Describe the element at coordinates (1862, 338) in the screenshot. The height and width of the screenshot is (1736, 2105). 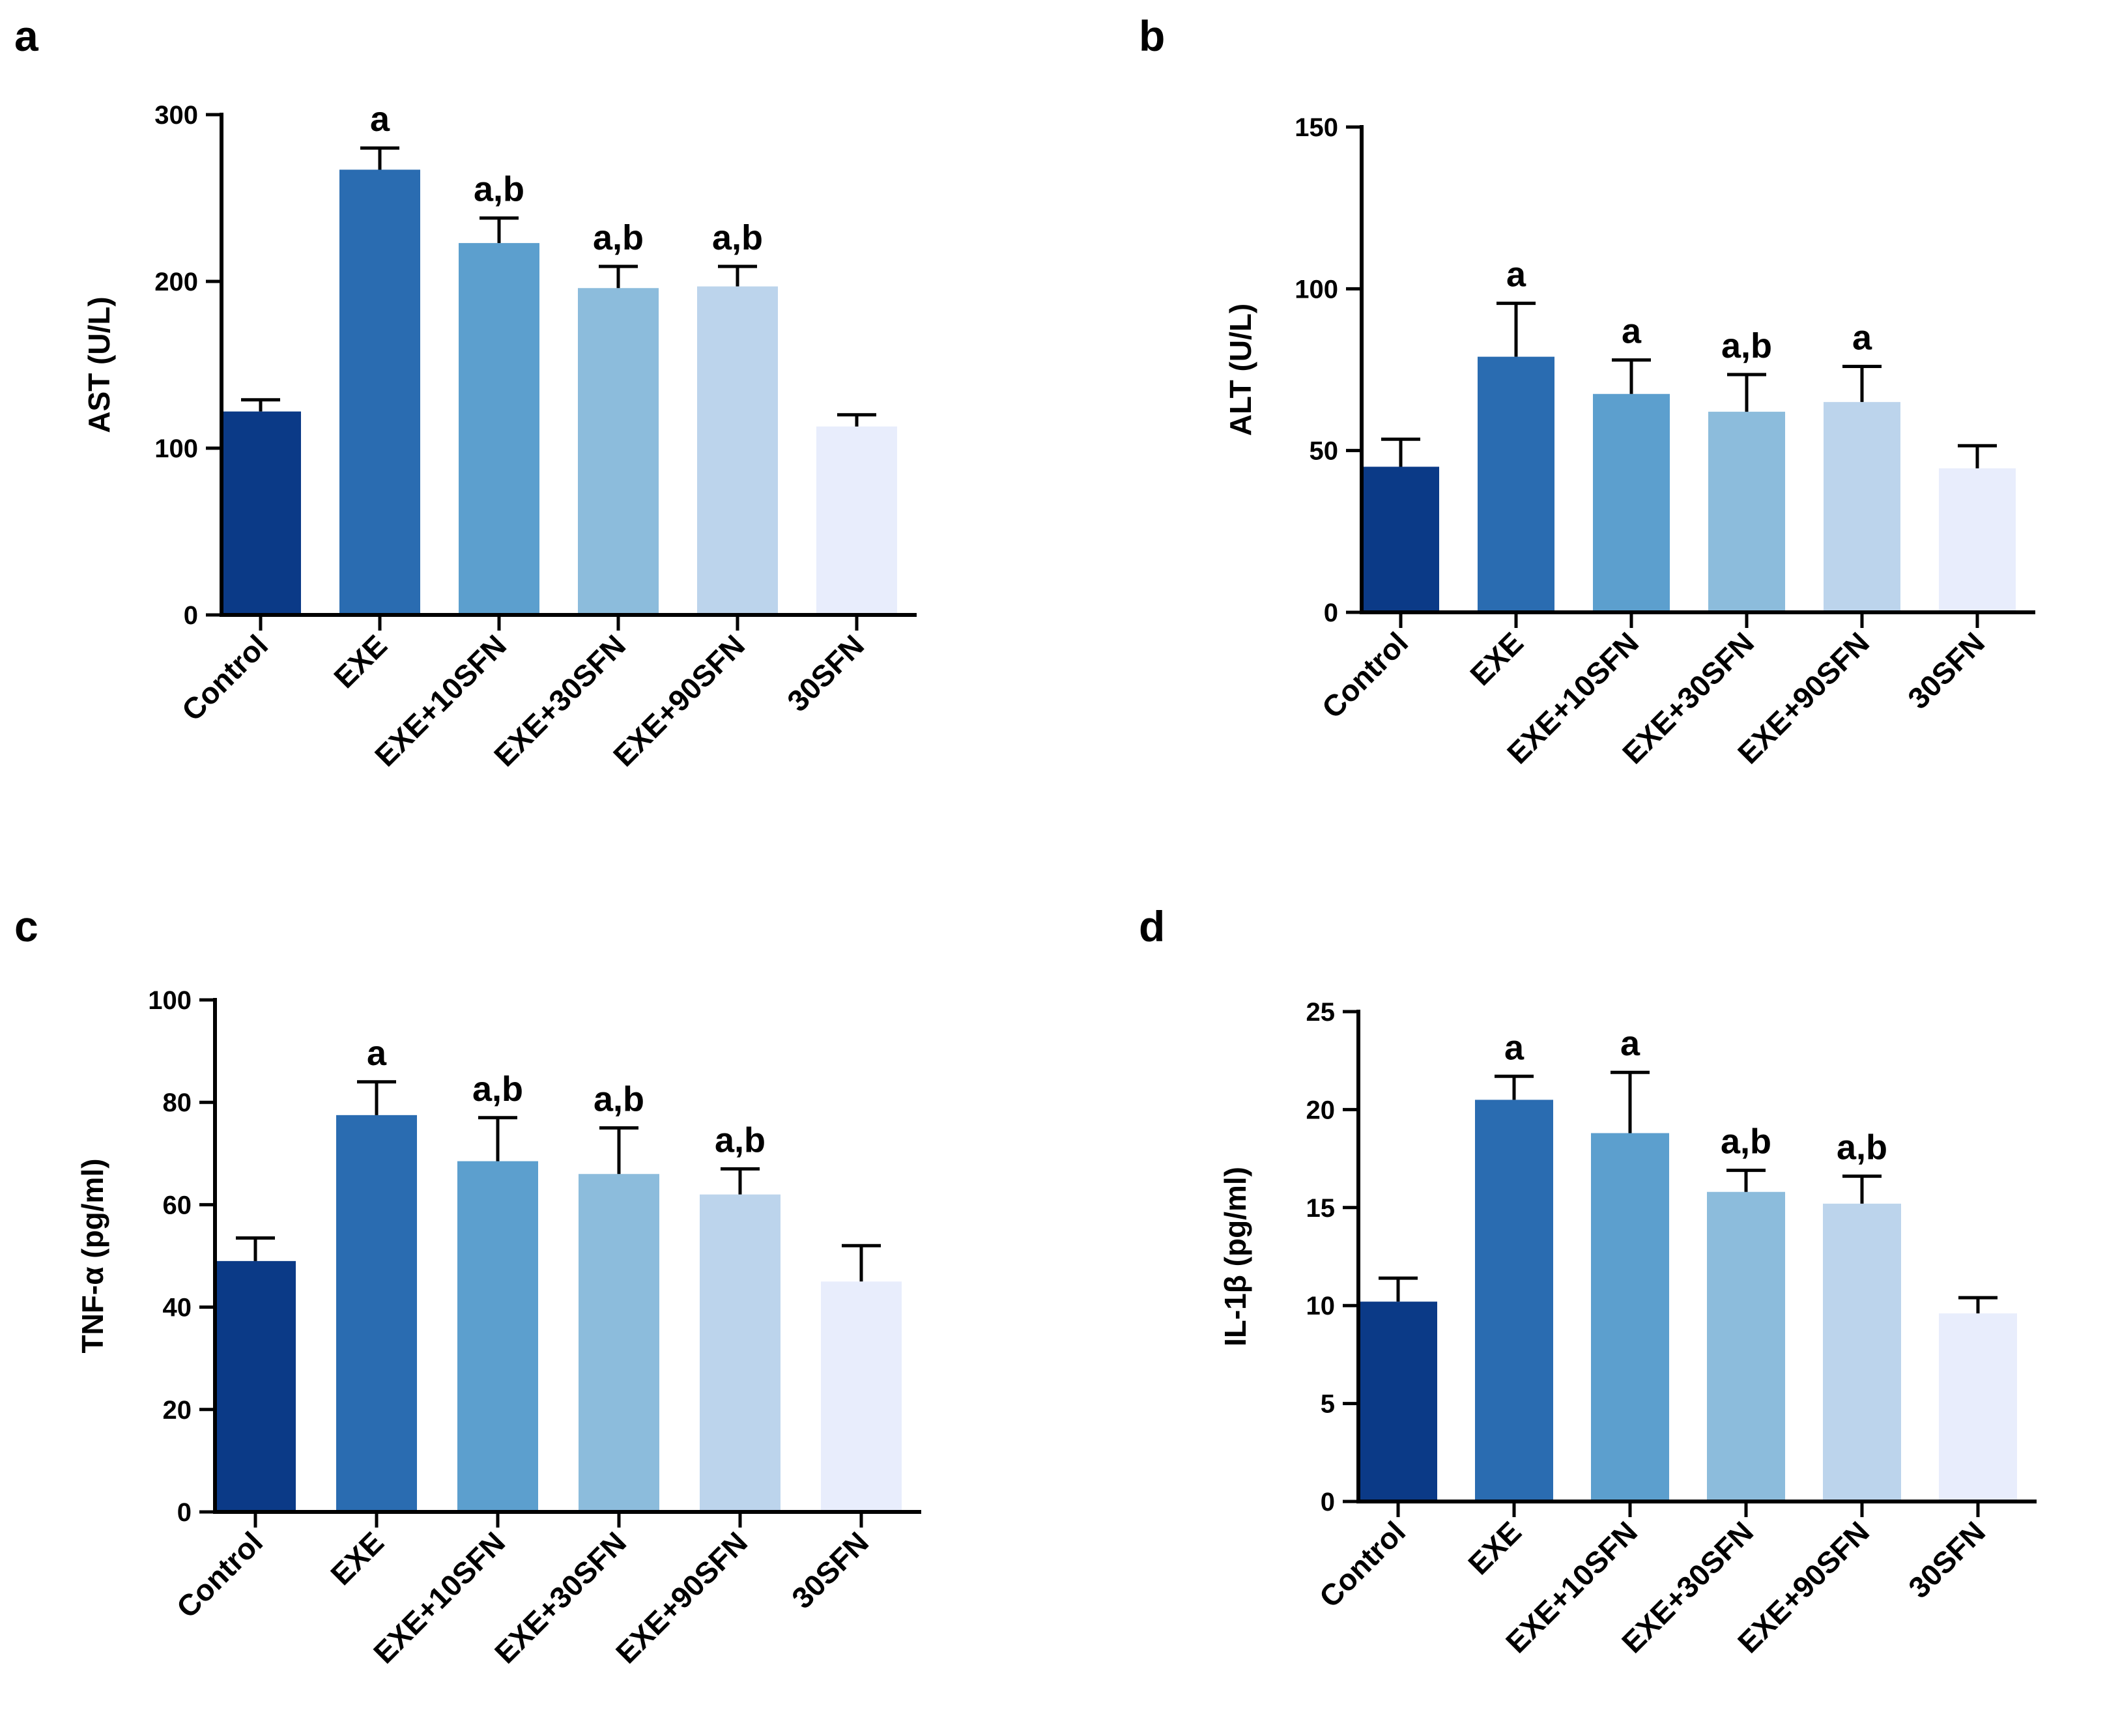
I see `significance-label-b-5: a` at that location.